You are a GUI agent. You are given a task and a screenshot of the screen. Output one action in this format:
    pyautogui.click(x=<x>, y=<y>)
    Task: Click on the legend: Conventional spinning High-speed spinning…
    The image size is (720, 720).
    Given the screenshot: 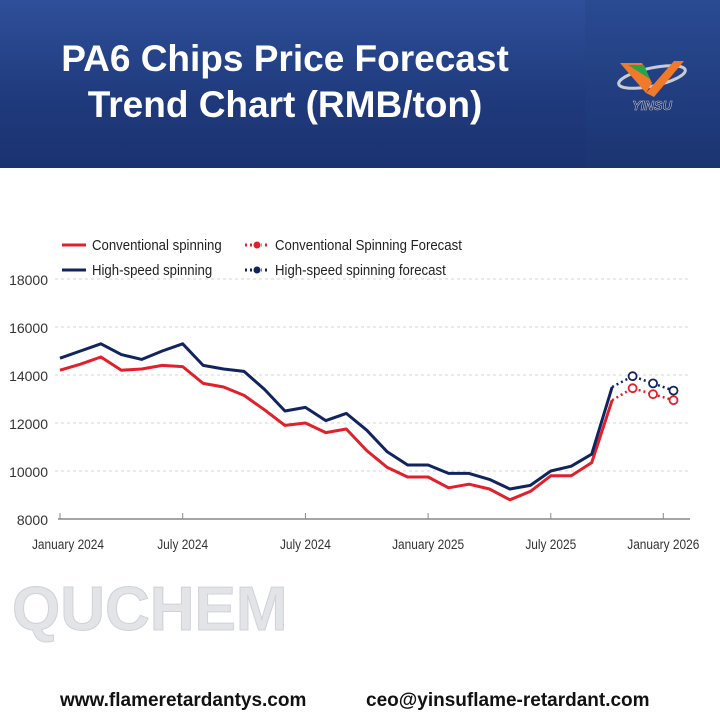 What is the action you would take?
    pyautogui.click(x=262, y=257)
    